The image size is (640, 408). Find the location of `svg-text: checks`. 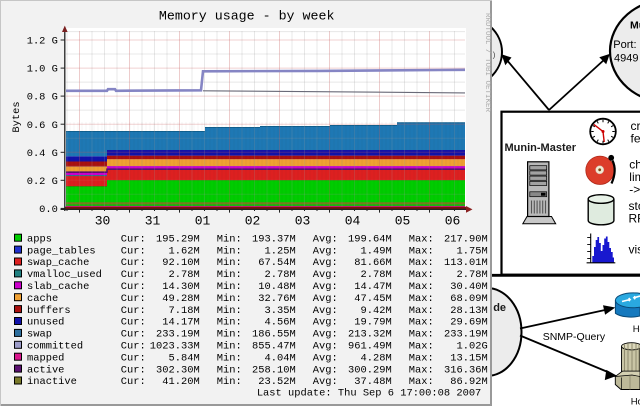

svg-text: checks is located at coordinates (634, 165).